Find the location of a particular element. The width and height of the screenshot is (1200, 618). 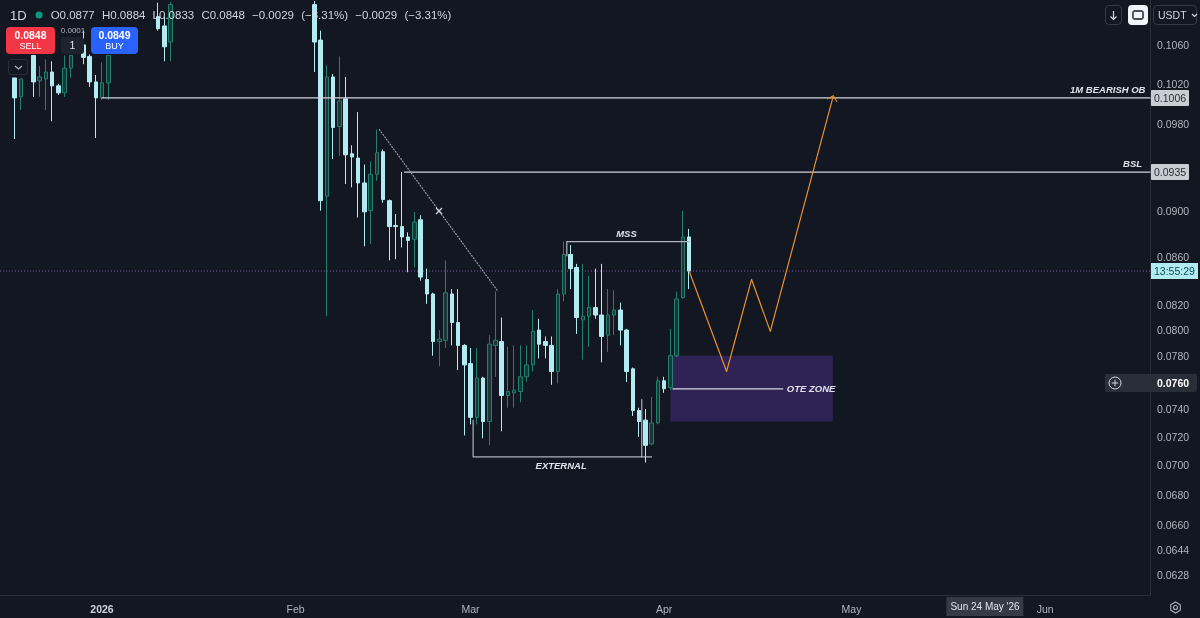

y-axis-title: USDT is located at coordinates (1172, 15).